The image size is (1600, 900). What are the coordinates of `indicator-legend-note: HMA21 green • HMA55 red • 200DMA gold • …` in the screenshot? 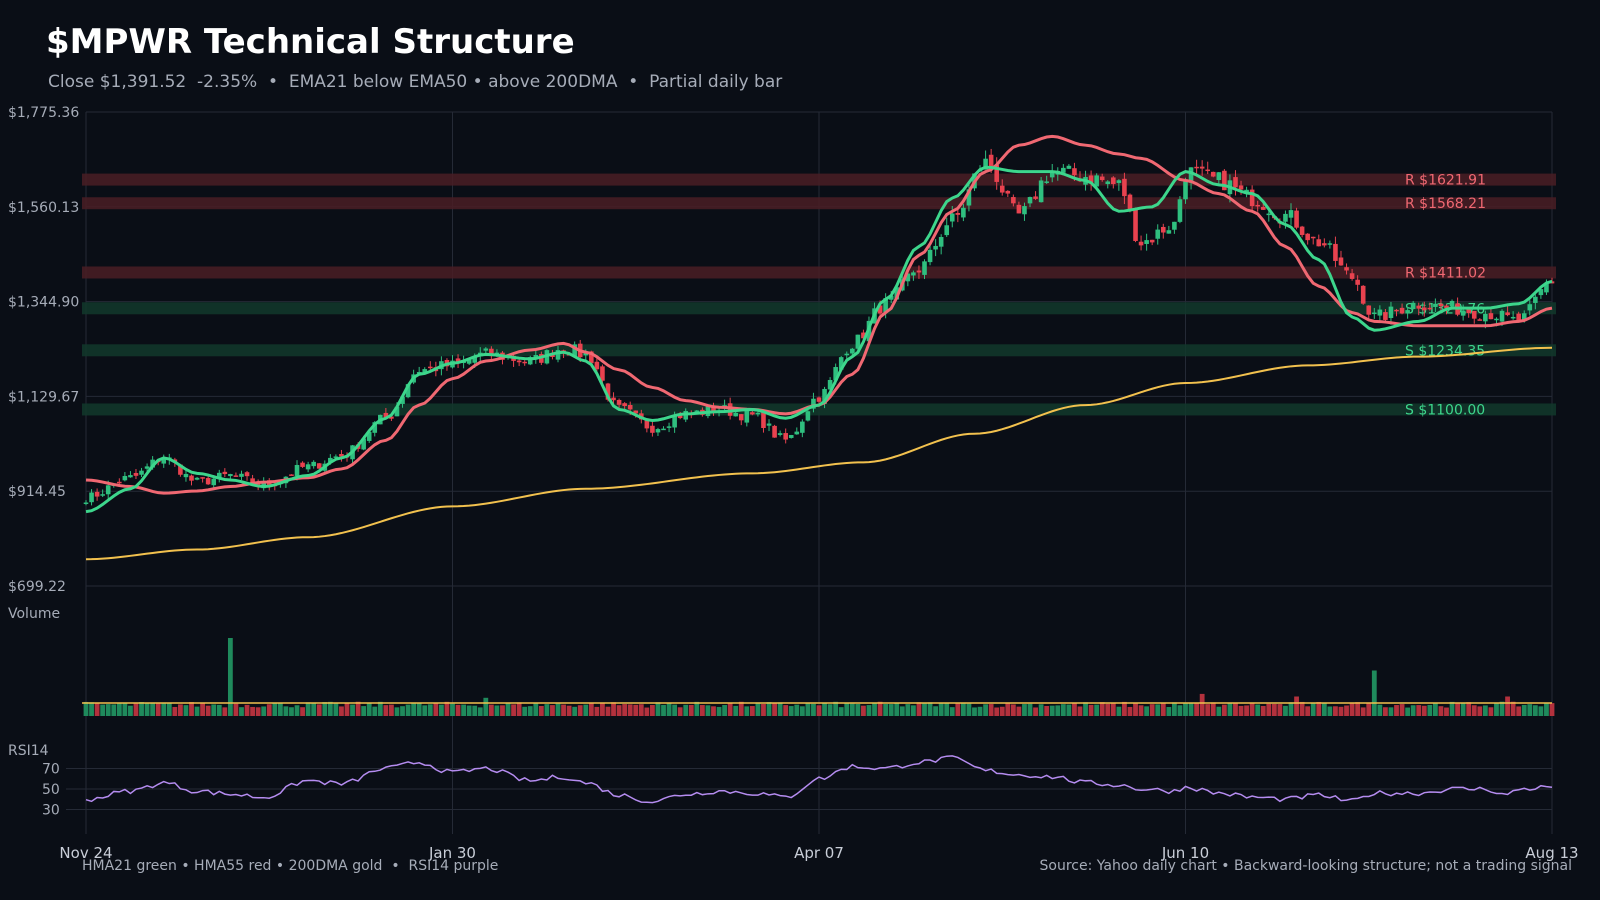 It's located at (290, 866).